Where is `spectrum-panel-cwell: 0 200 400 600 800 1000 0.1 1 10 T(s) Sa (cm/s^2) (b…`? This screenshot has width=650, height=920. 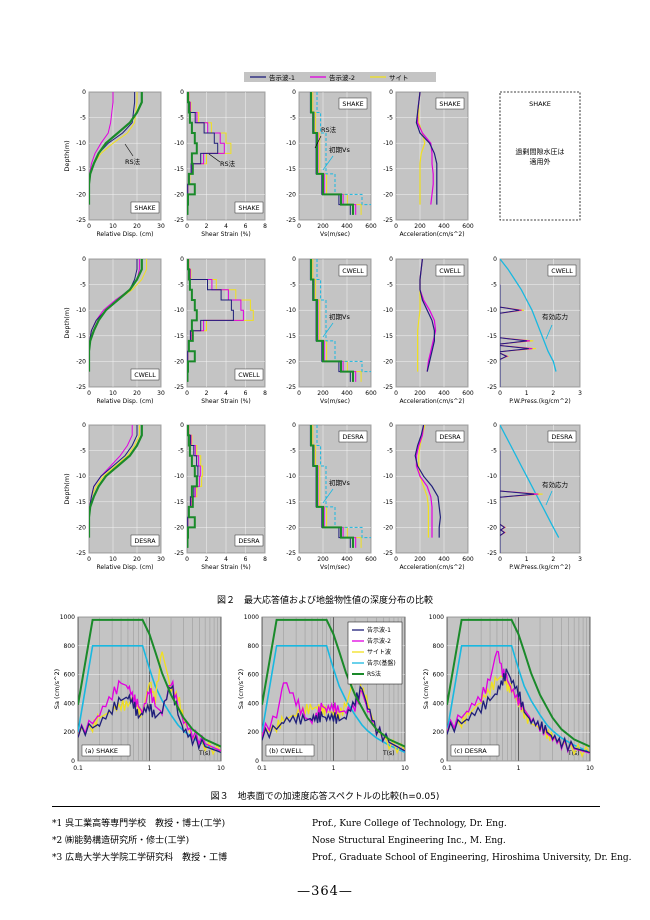 spectrum-panel-cwell: 0 200 400 600 800 1000 0.1 1 10 T(s) Sa (cm/s^2) (b… is located at coordinates (323, 693).